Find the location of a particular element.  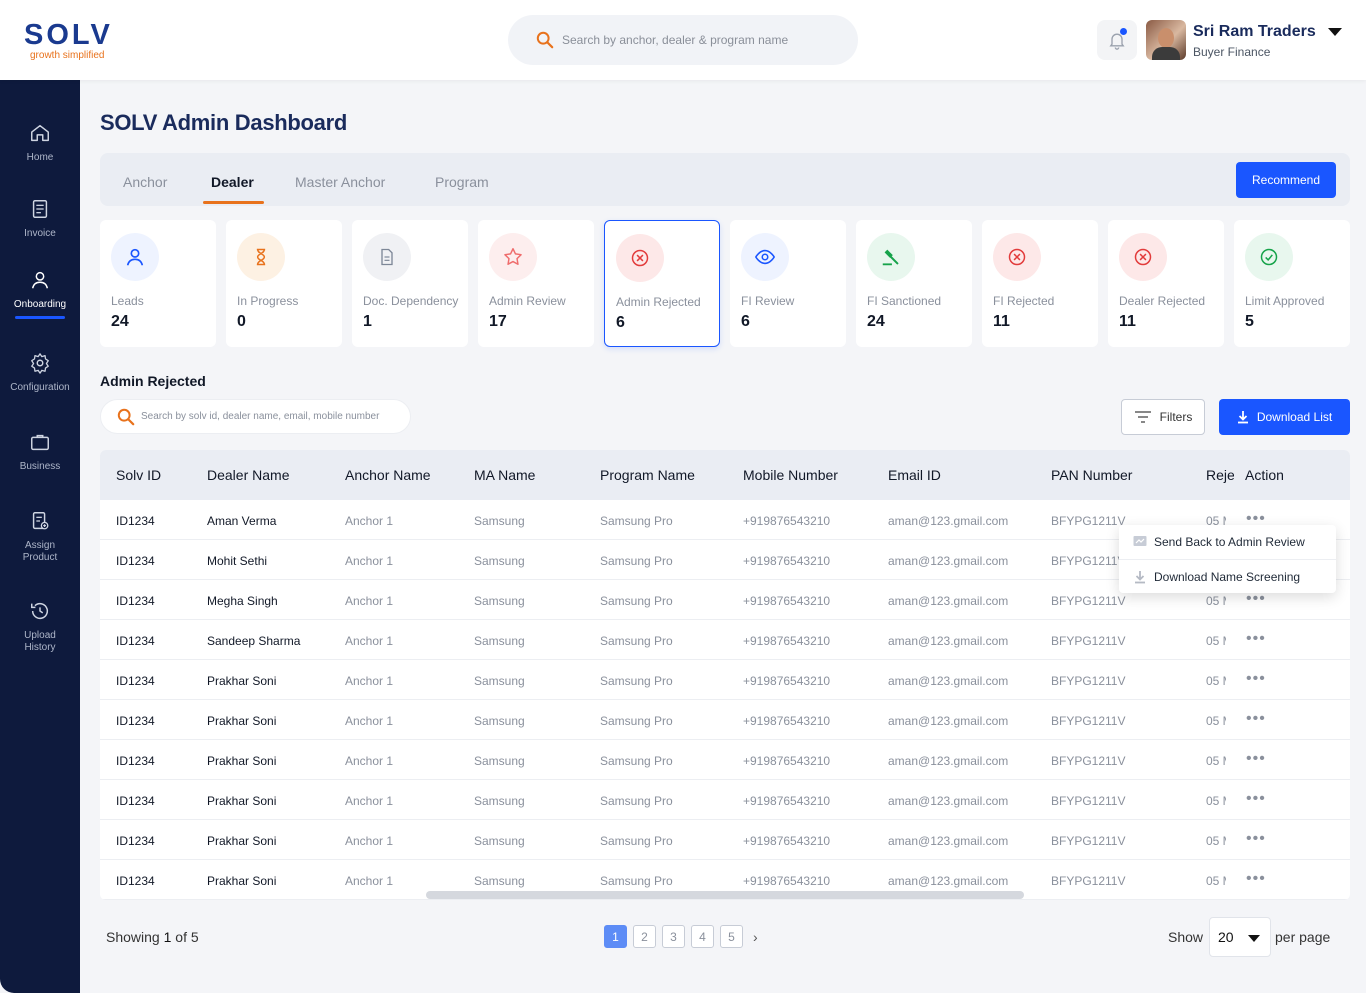

tab-active-indicator is located at coordinates (233, 202).